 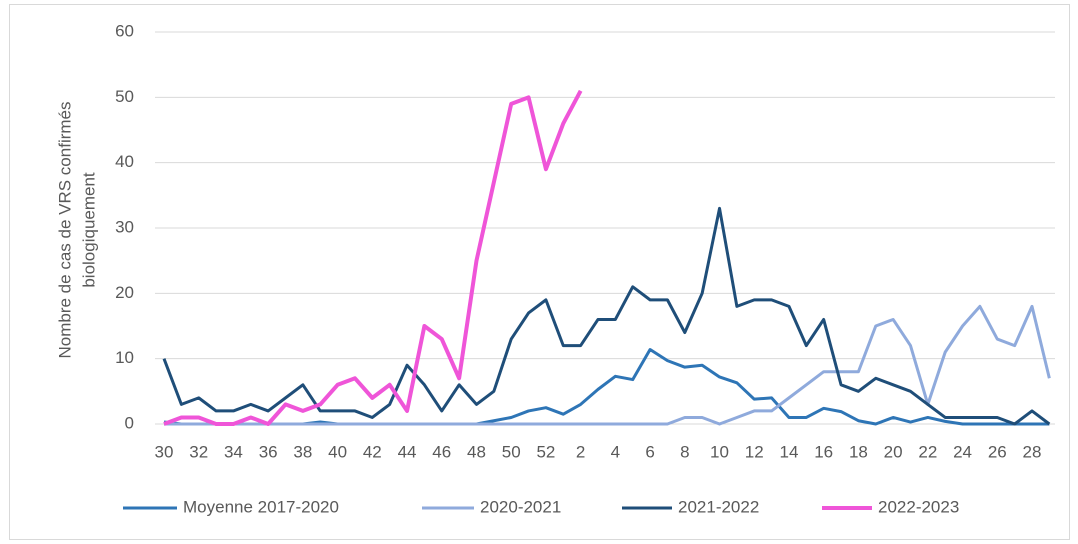 I want to click on x-tick-label: 50, so click(x=511, y=451).